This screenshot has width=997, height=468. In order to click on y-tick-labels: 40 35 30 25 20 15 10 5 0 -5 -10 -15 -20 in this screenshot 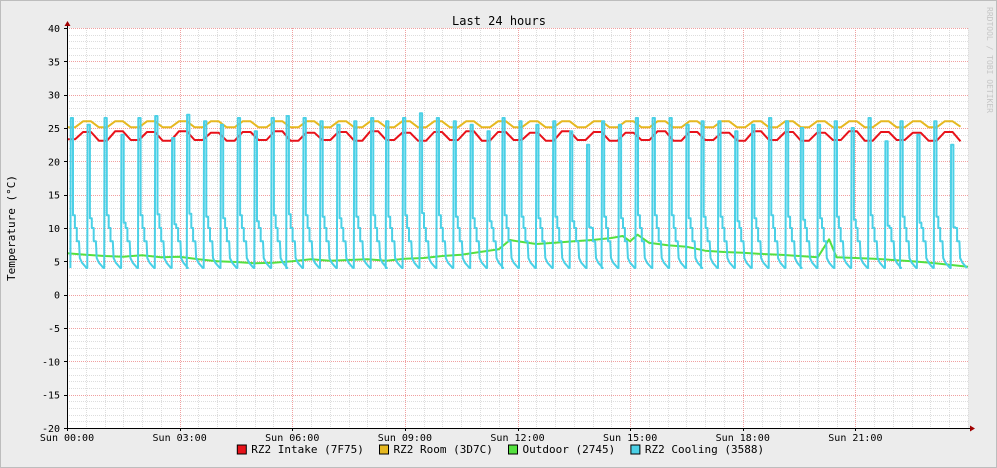, I will do `click(51, 229)`.